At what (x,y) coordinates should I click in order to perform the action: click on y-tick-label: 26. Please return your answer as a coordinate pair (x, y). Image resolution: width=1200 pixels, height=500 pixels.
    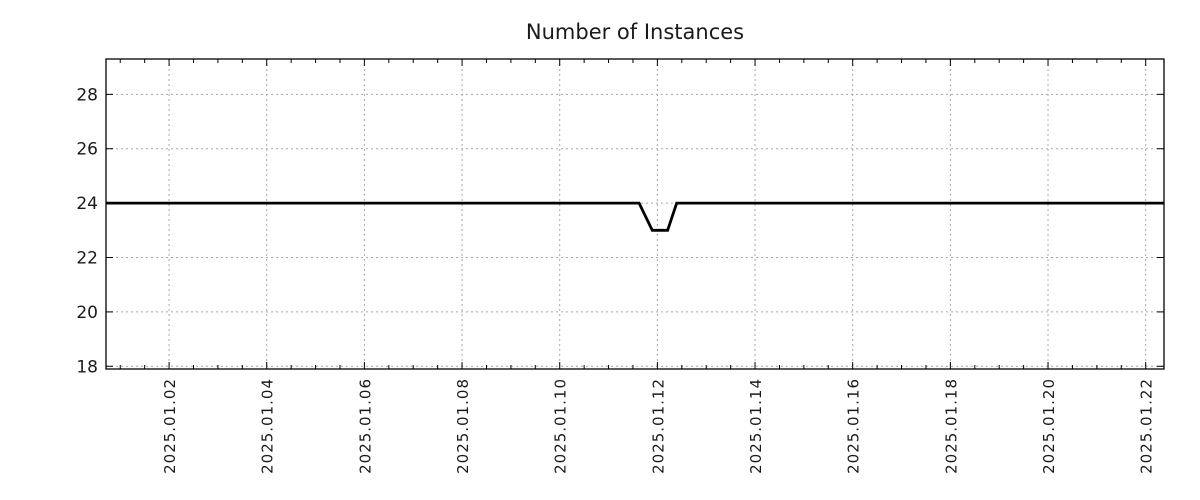
    Looking at the image, I should click on (87, 150).